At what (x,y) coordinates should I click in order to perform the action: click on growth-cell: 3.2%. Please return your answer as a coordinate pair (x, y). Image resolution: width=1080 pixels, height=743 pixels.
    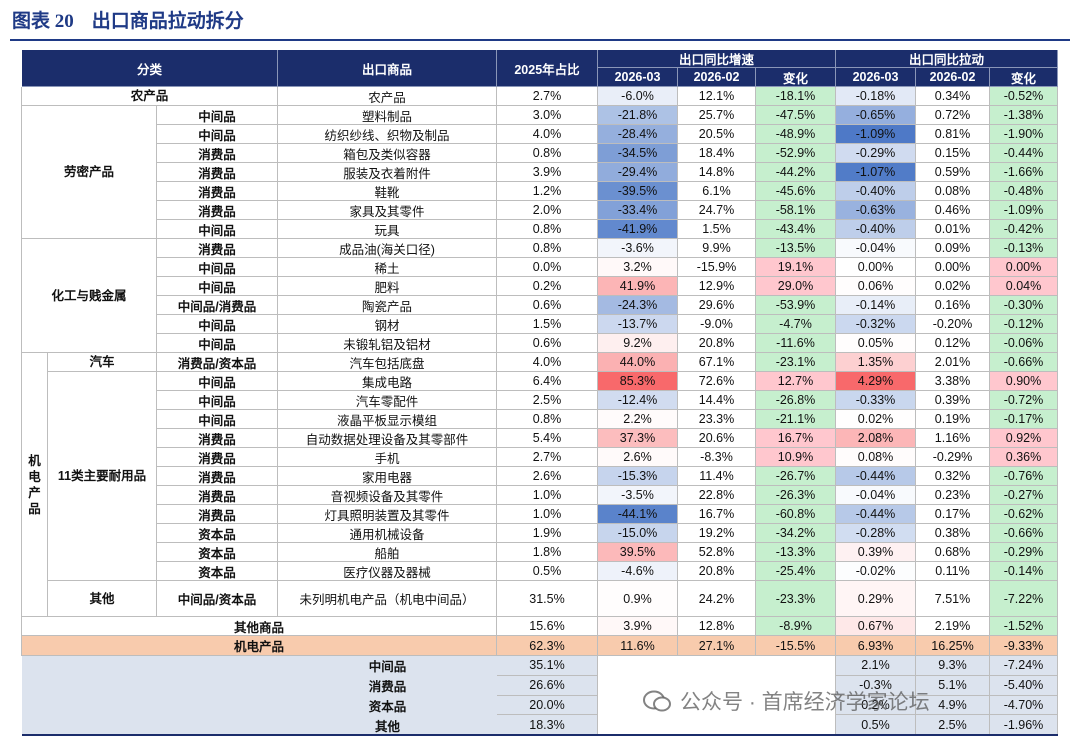
    Looking at the image, I should click on (638, 267).